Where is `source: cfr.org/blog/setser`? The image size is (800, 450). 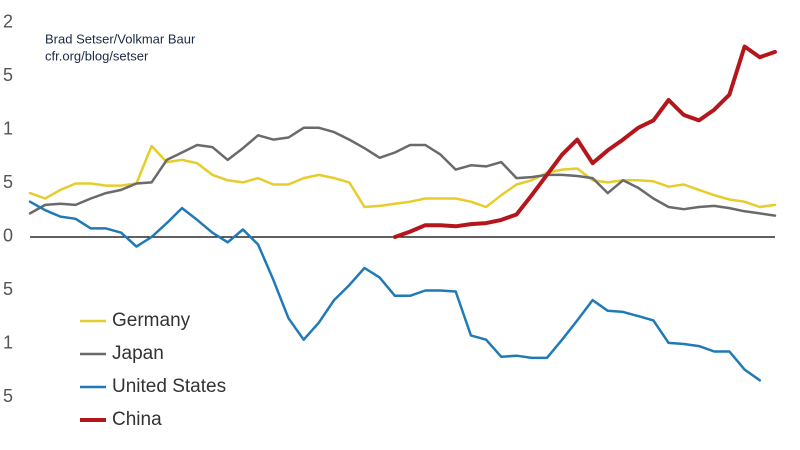
source: cfr.org/blog/setser is located at coordinates (97, 55).